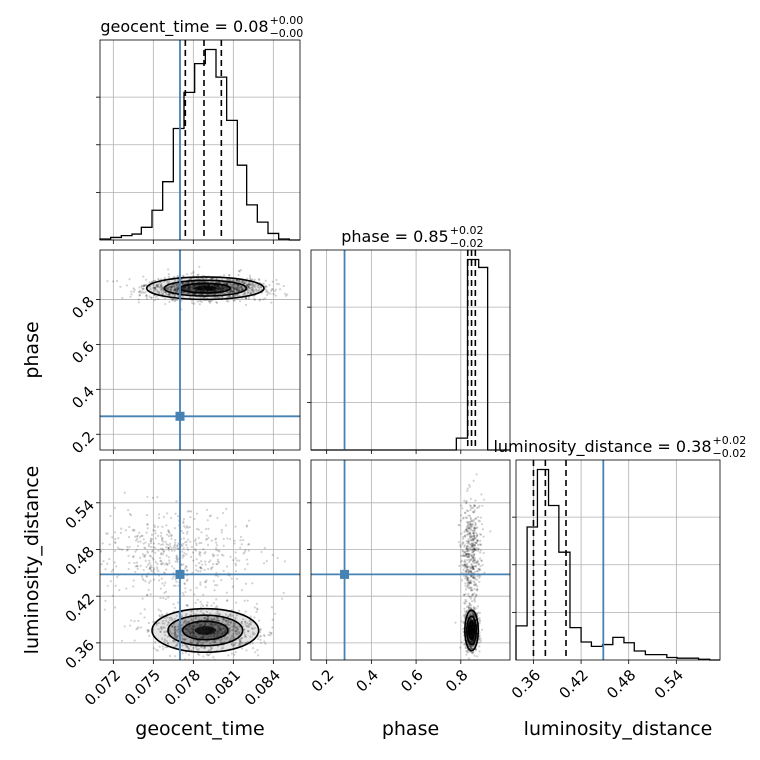 The width and height of the screenshot is (760, 760). What do you see at coordinates (102, 687) in the screenshot?
I see `xtick-label-geocent_time: 0.072` at bounding box center [102, 687].